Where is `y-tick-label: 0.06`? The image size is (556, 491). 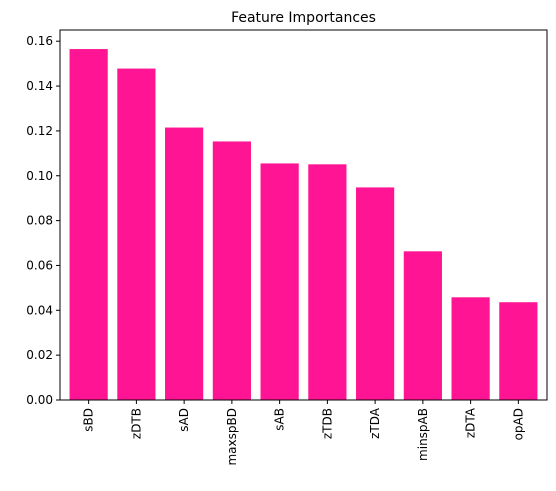 y-tick-label: 0.06 is located at coordinates (39, 265).